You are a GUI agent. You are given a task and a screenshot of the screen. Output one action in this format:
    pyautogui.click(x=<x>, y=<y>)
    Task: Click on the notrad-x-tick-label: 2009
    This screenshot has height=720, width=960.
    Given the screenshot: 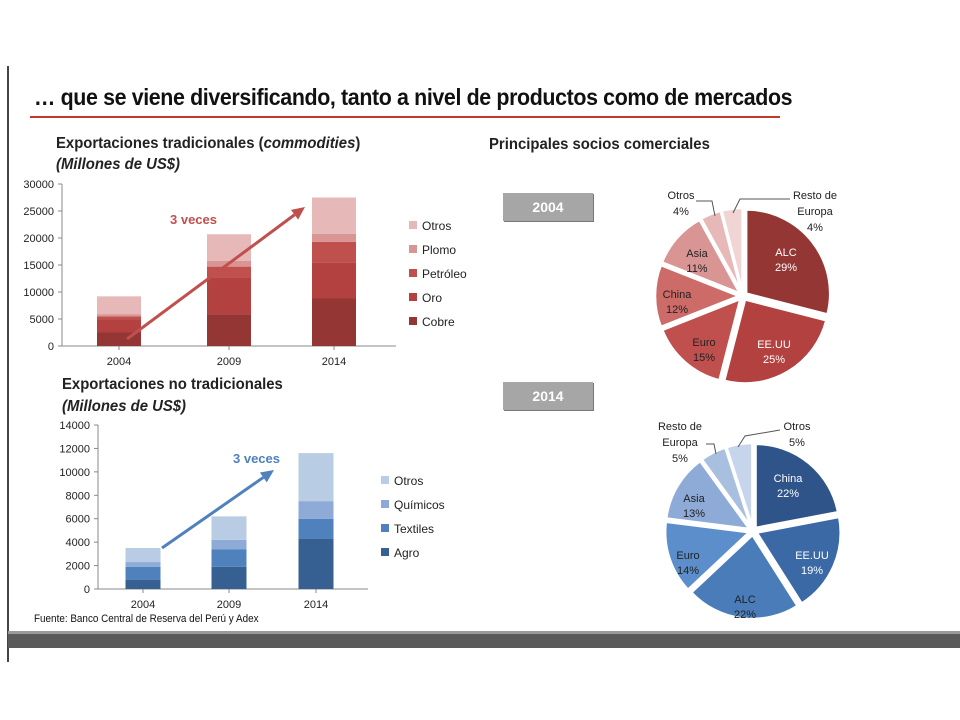 What is the action you would take?
    pyautogui.click(x=229, y=605)
    